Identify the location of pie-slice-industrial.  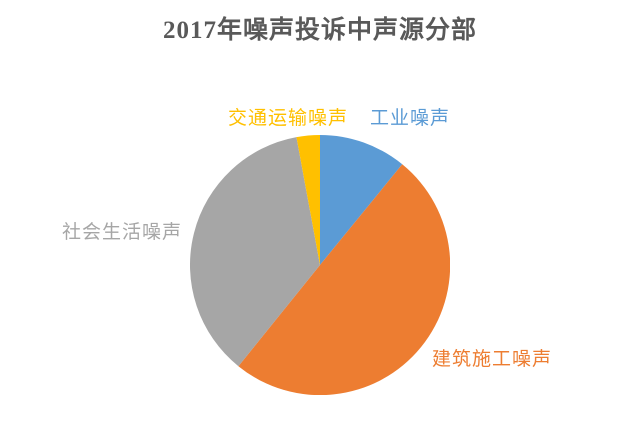
(361, 200).